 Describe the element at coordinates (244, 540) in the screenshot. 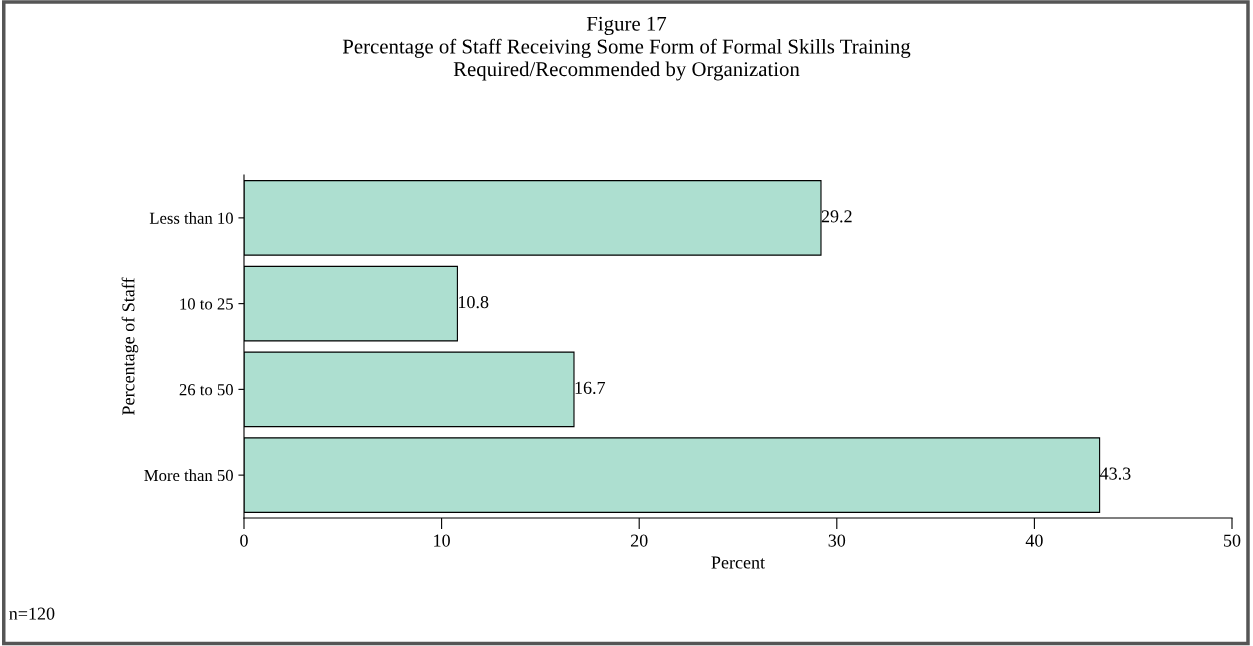

I see `x-tick-label: 0` at that location.